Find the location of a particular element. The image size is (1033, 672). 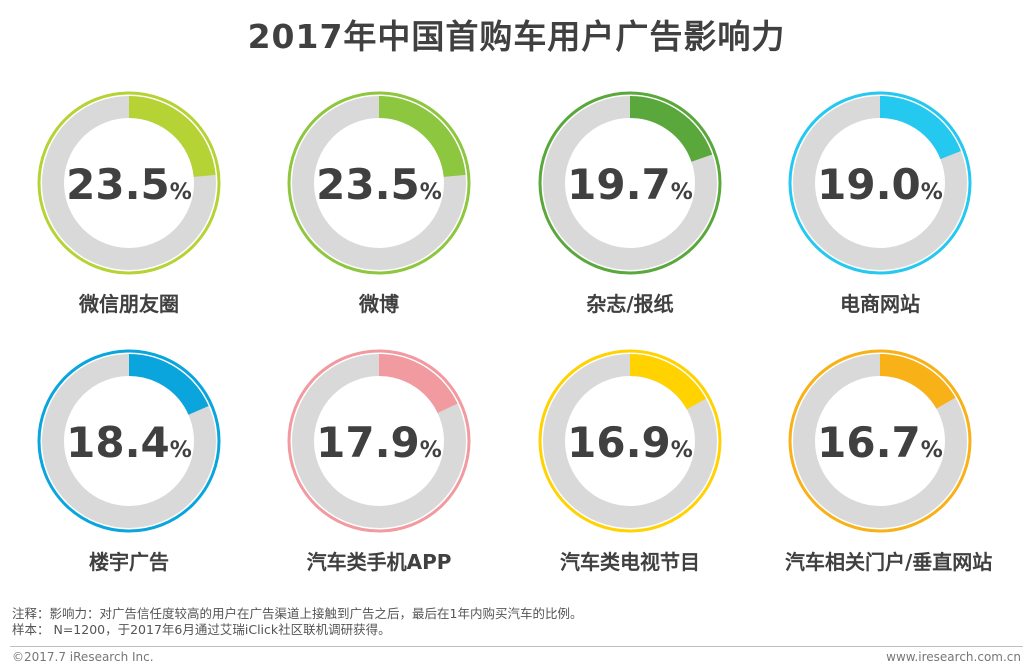

donut-item: 19.7% 杂志/报纸 is located at coordinates (630, 203).